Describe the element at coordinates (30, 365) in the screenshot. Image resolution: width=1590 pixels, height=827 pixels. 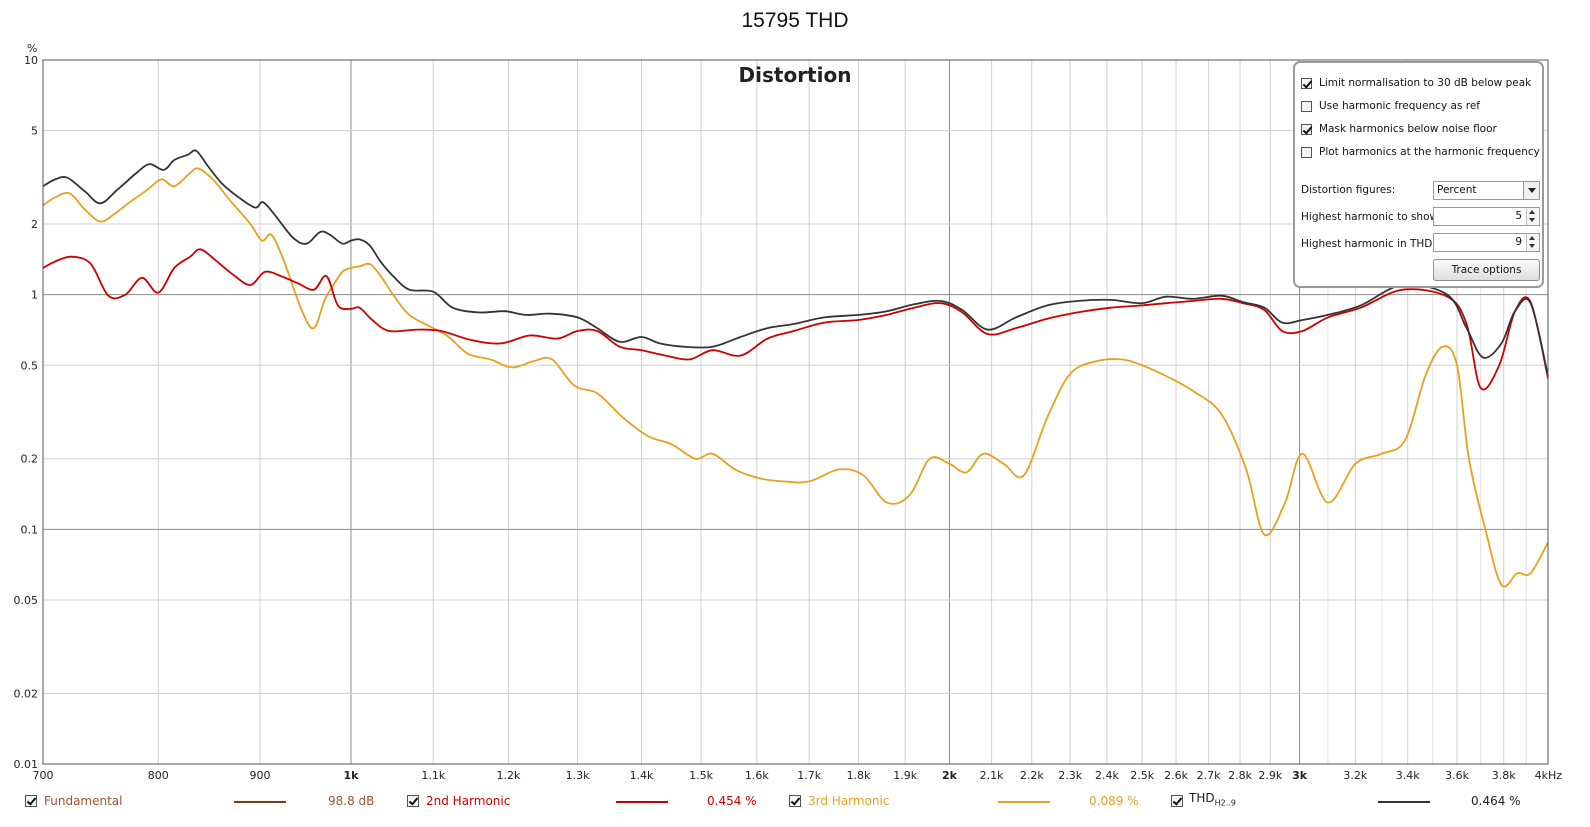
I see `y-tick-label: 0.5` at that location.